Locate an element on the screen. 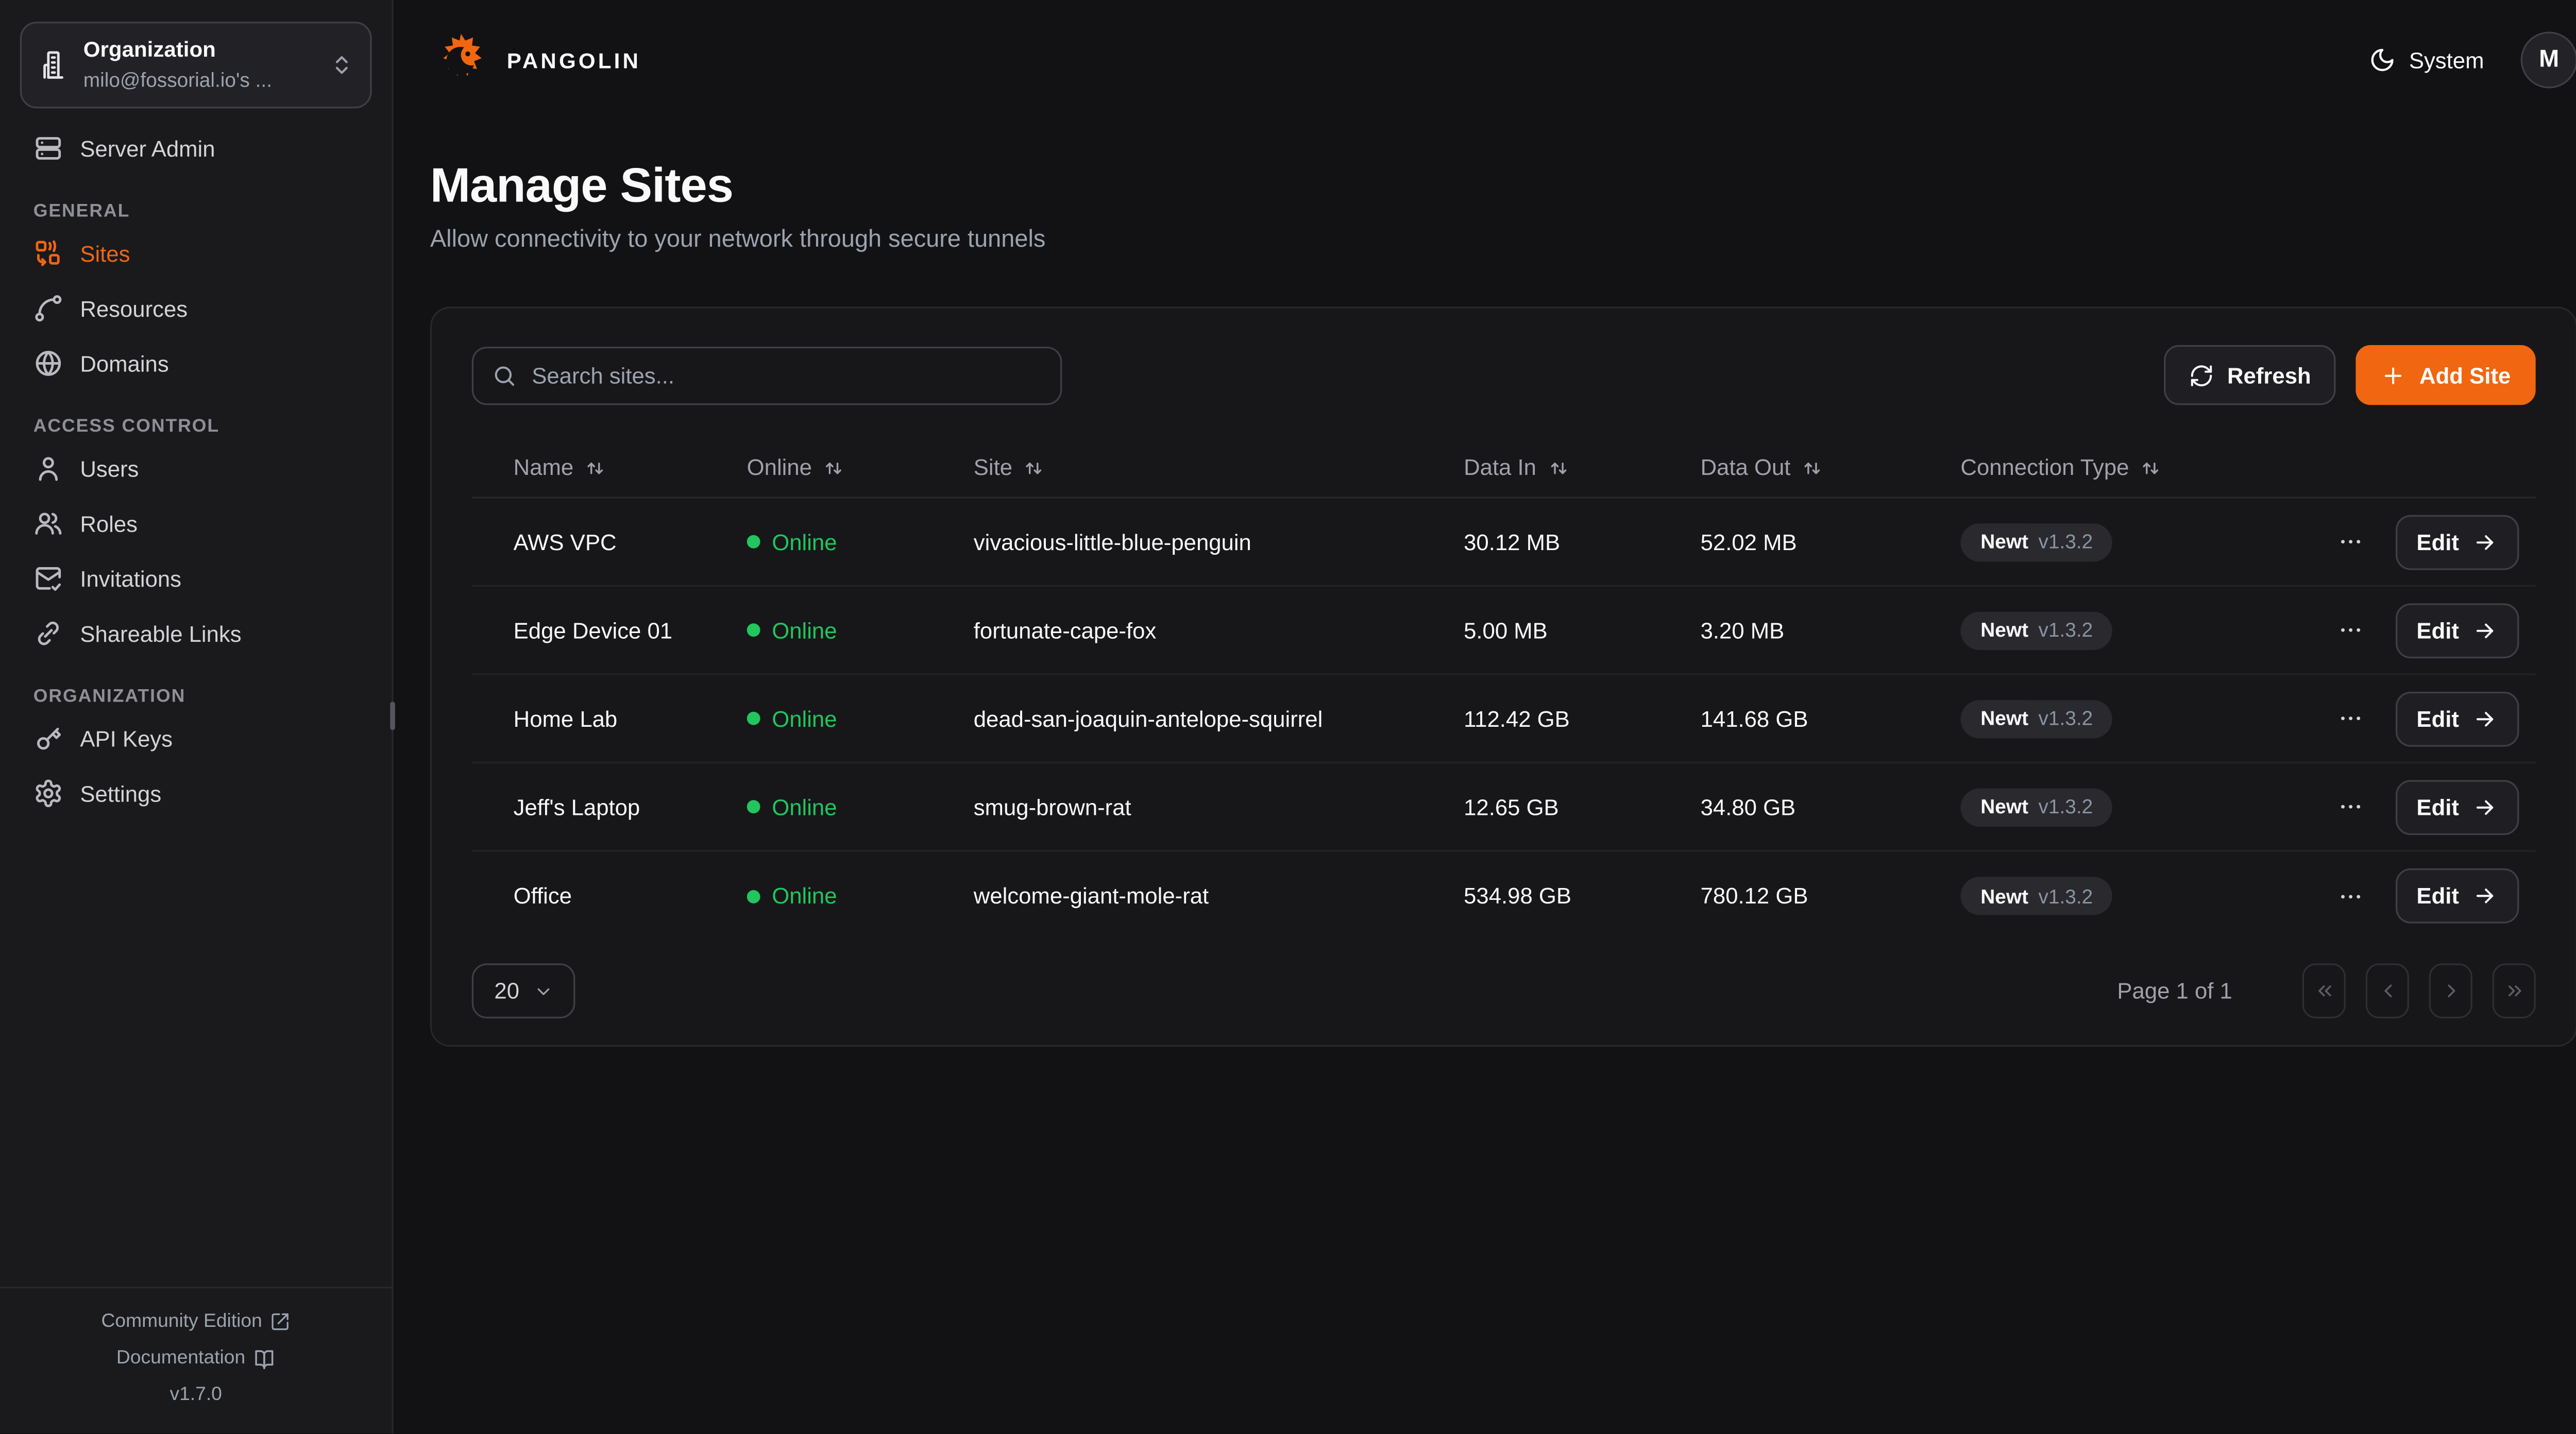  cell-data-in: 5.00 MB is located at coordinates (1506, 630).